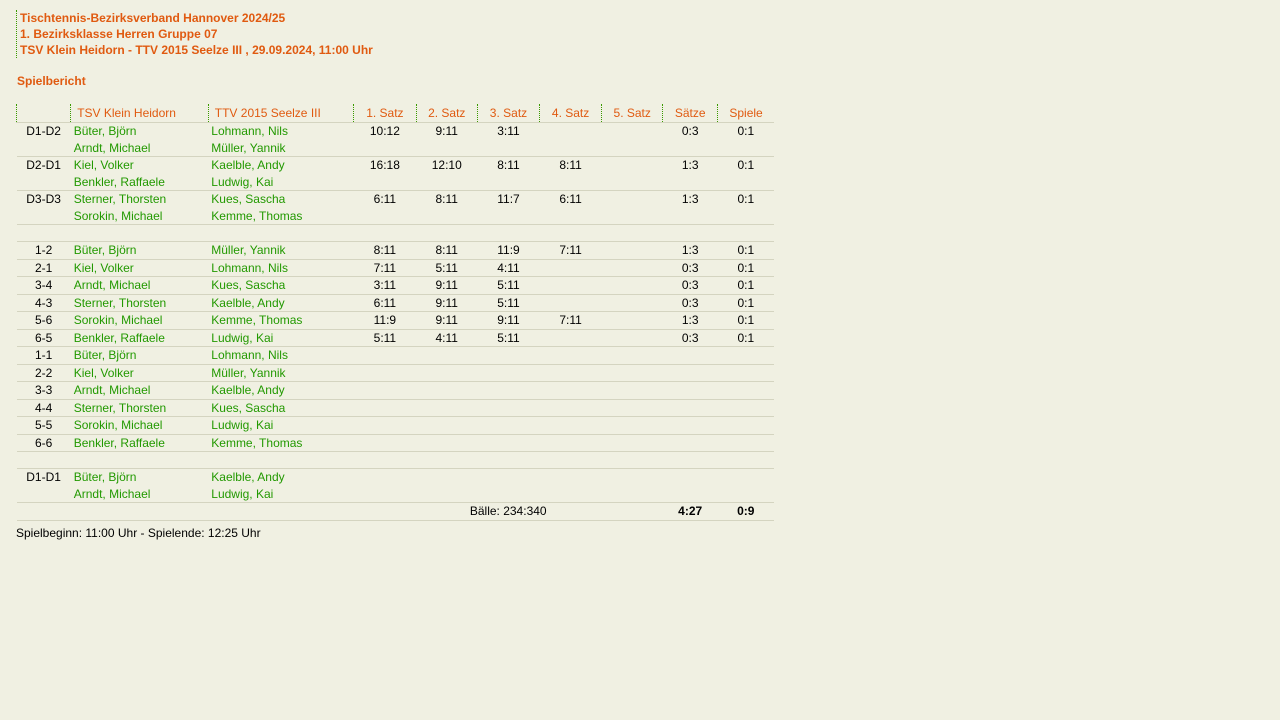 The image size is (1280, 720). I want to click on sets-result: 1:3, so click(690, 320).